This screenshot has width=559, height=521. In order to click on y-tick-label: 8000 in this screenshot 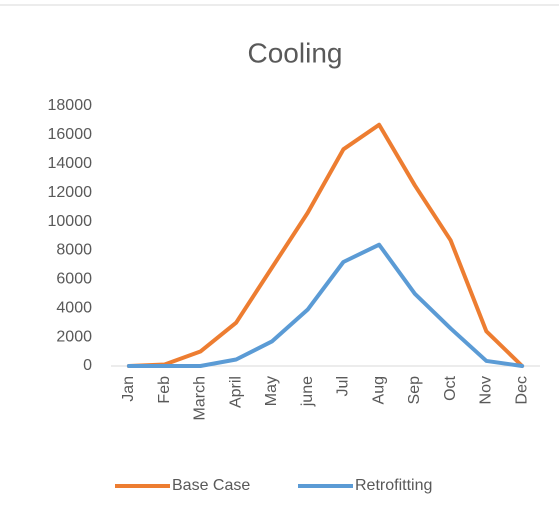, I will do `click(74, 250)`.